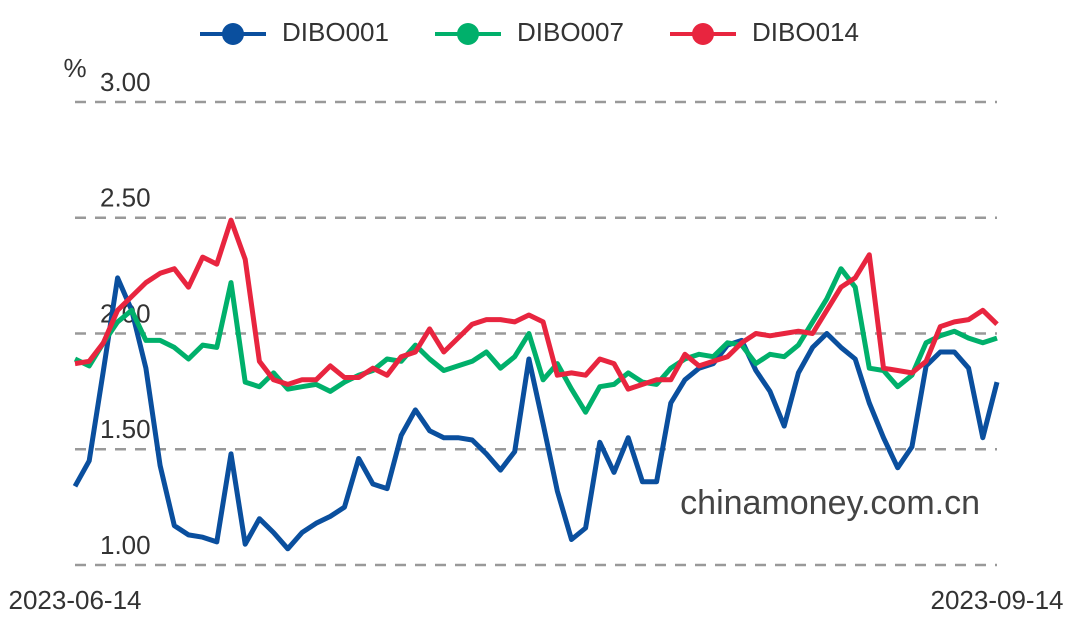 This screenshot has height=634, width=1080. Describe the element at coordinates (125, 429) in the screenshot. I see `y-tick-label: 1.50` at that location.